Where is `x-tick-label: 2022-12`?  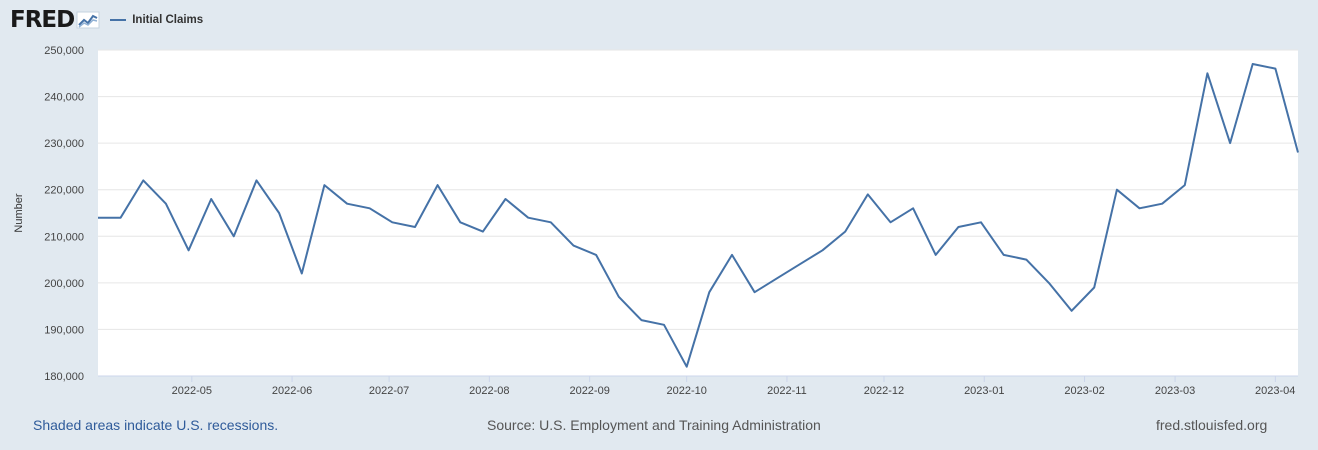 x-tick-label: 2022-12 is located at coordinates (884, 391).